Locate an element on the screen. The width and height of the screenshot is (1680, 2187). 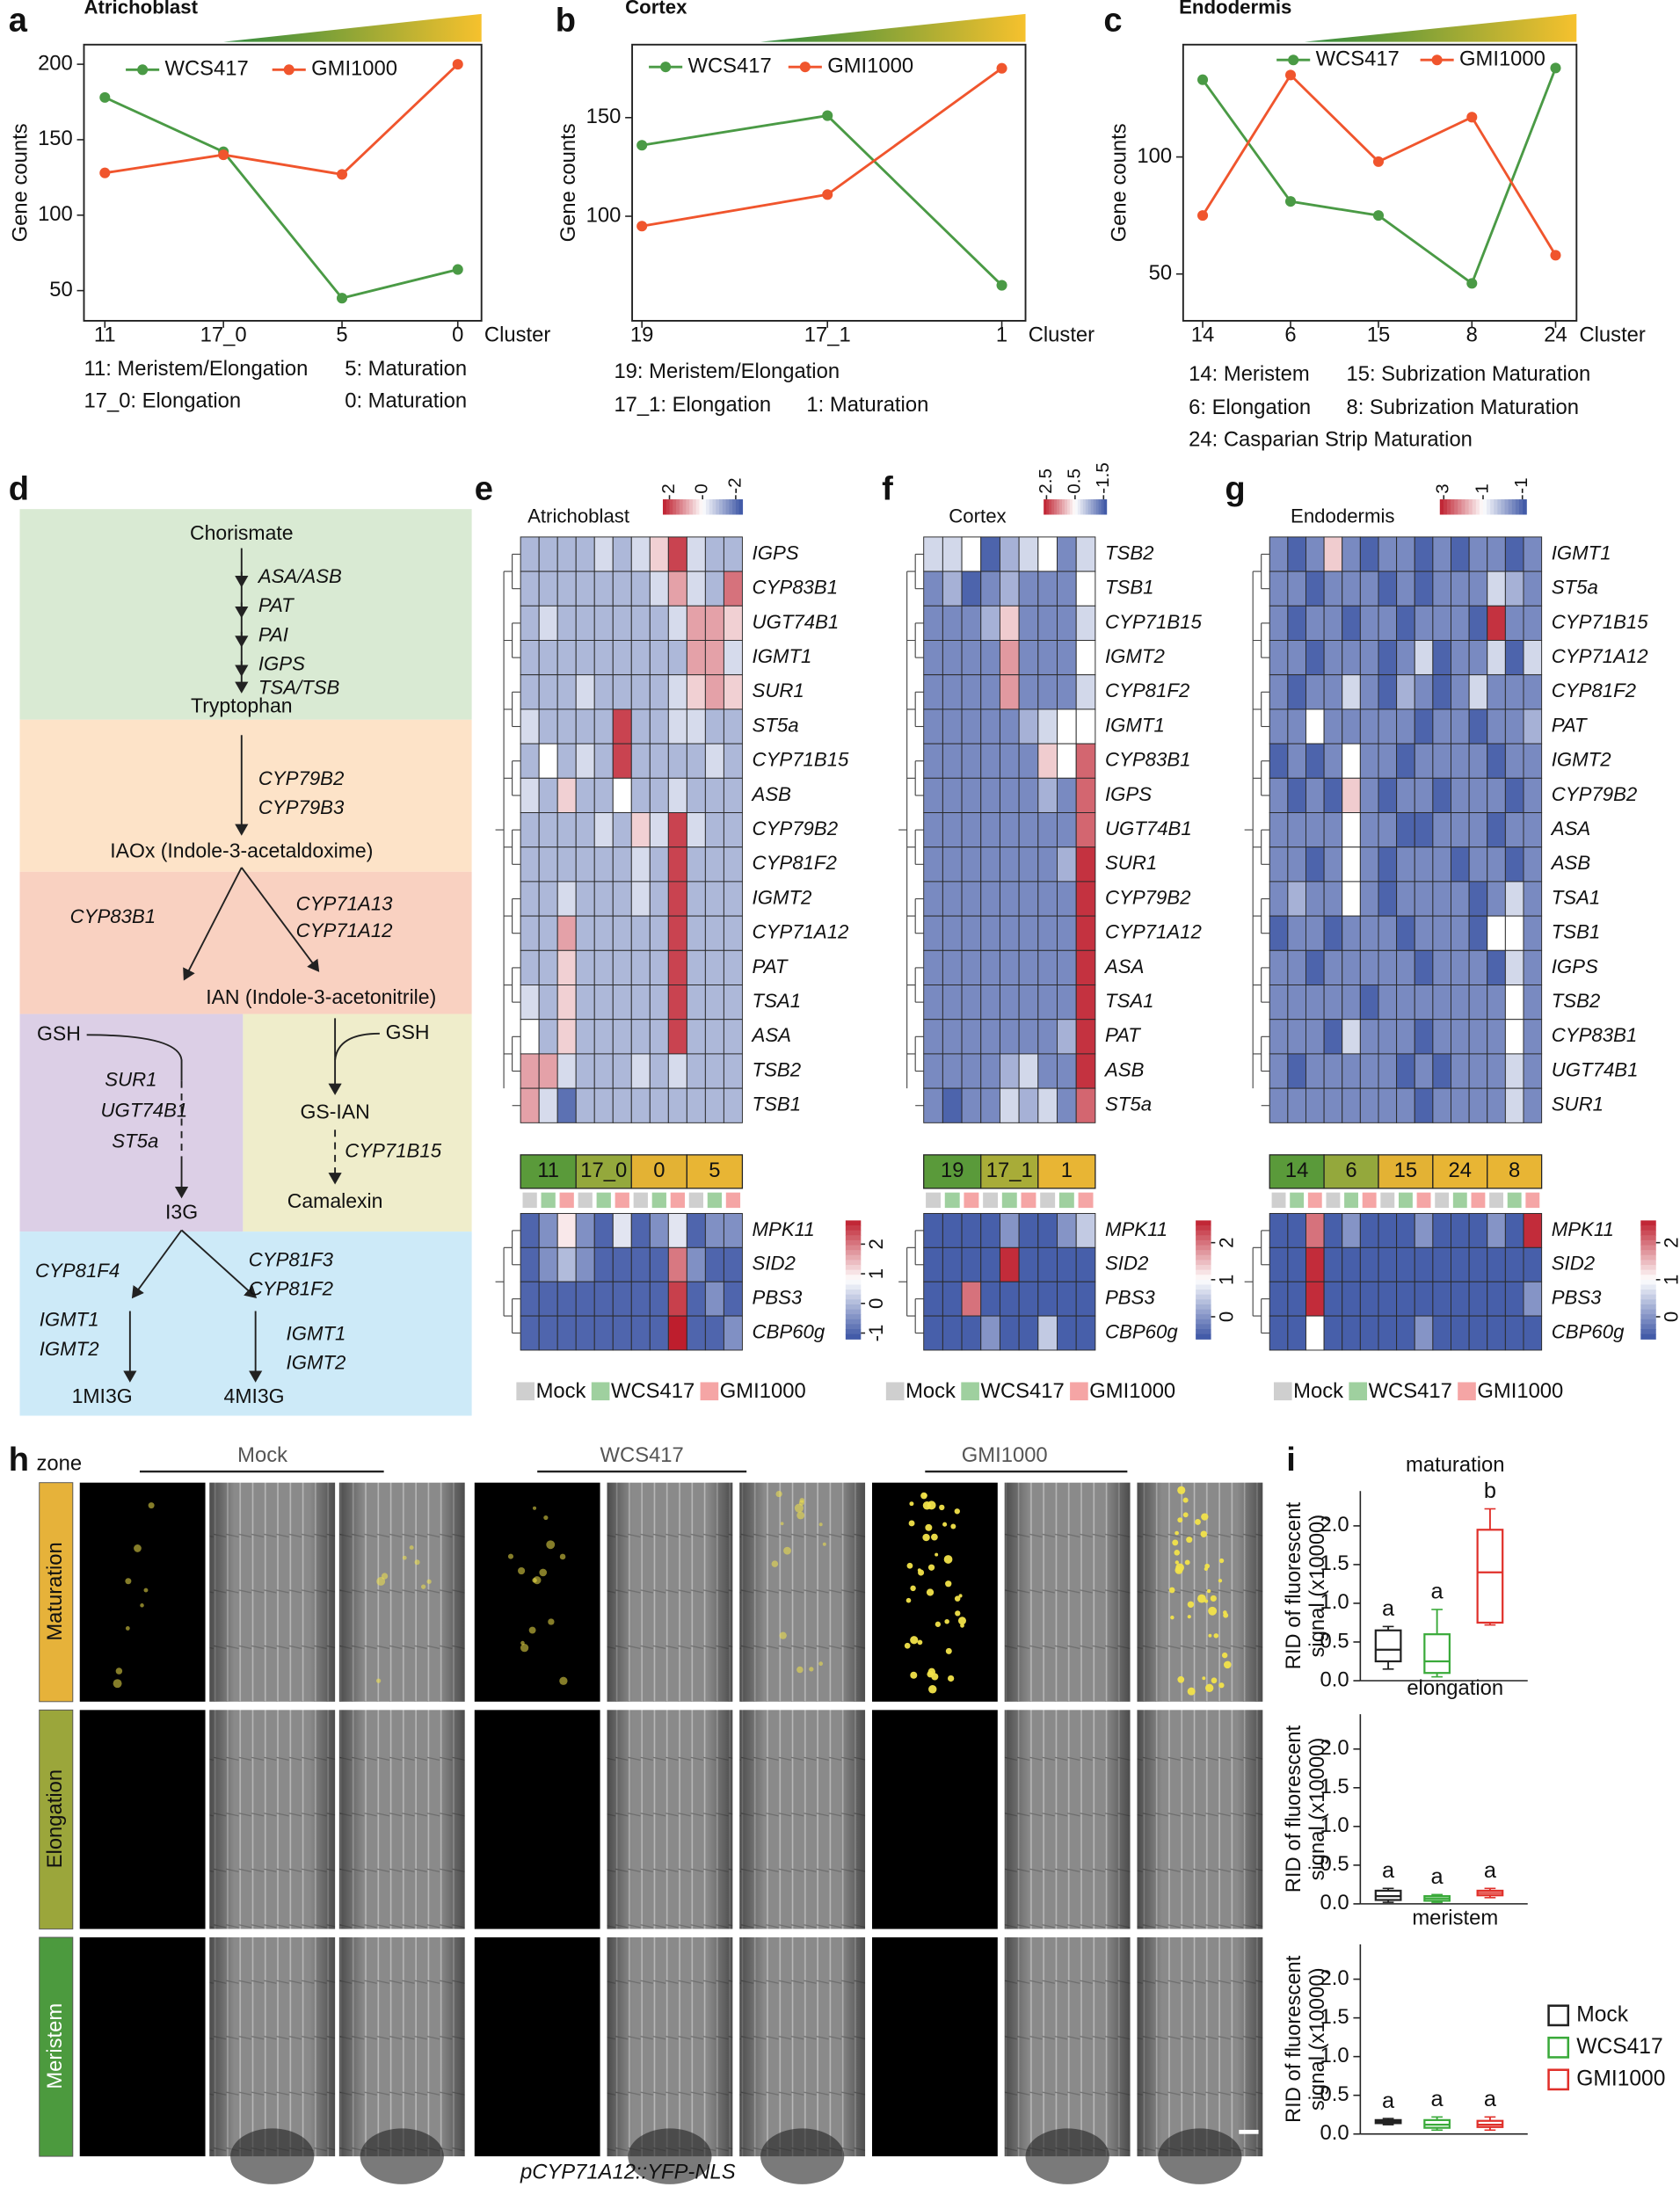
zone-label: Elongation is located at coordinates (55, 1819).